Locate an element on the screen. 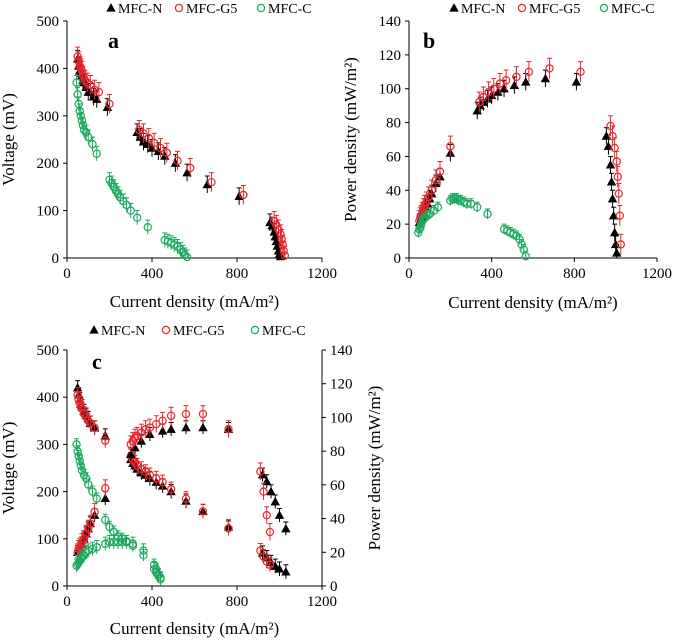 The height and width of the screenshot is (640, 685). y-tick-label: 200 is located at coordinates (48, 493).